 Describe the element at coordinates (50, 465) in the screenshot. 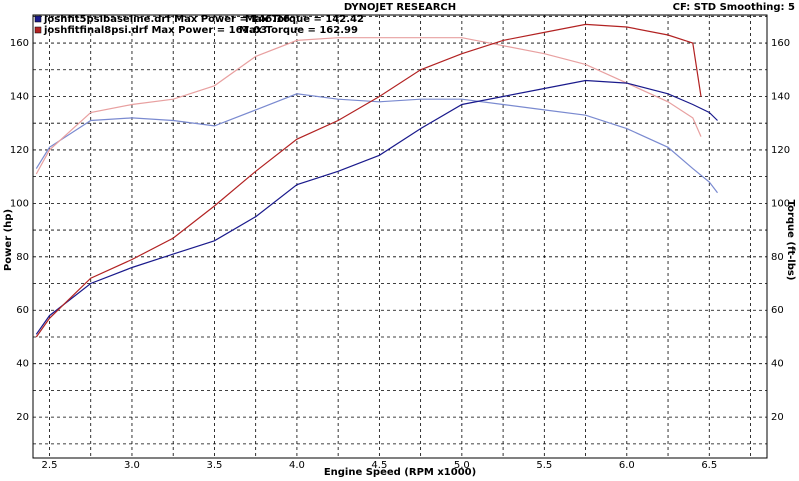

I see `x-tick-label: 2.5` at that location.